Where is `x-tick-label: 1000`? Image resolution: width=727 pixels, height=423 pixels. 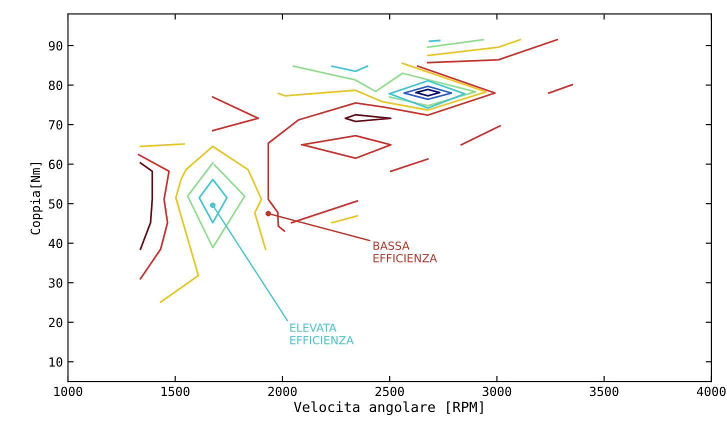
x-tick-label: 1000 is located at coordinates (68, 391).